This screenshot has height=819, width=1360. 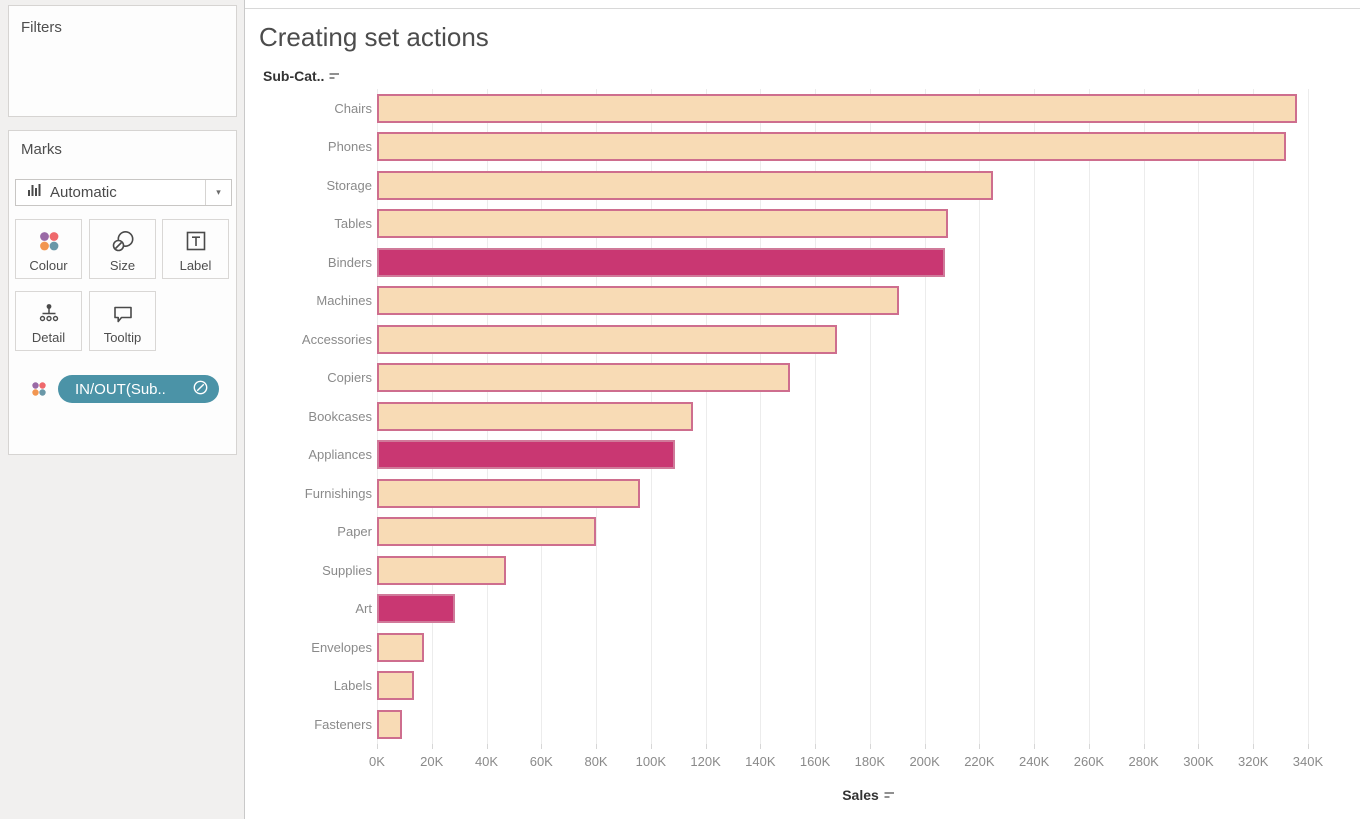 What do you see at coordinates (122, 242) in the screenshot?
I see `size-circles-icon` at bounding box center [122, 242].